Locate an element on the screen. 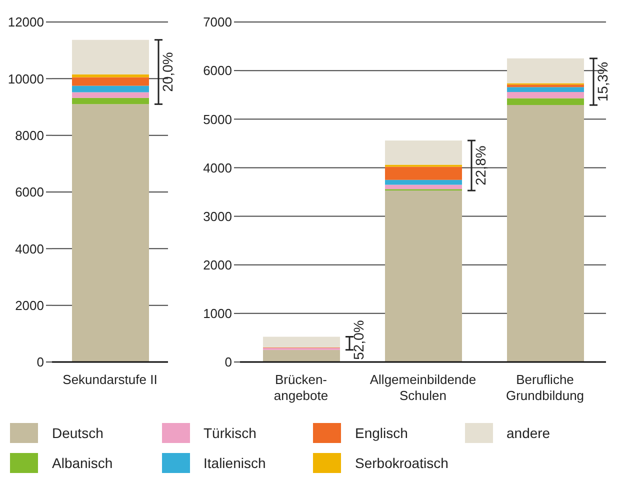  text: 20,0% is located at coordinates (168, 72).